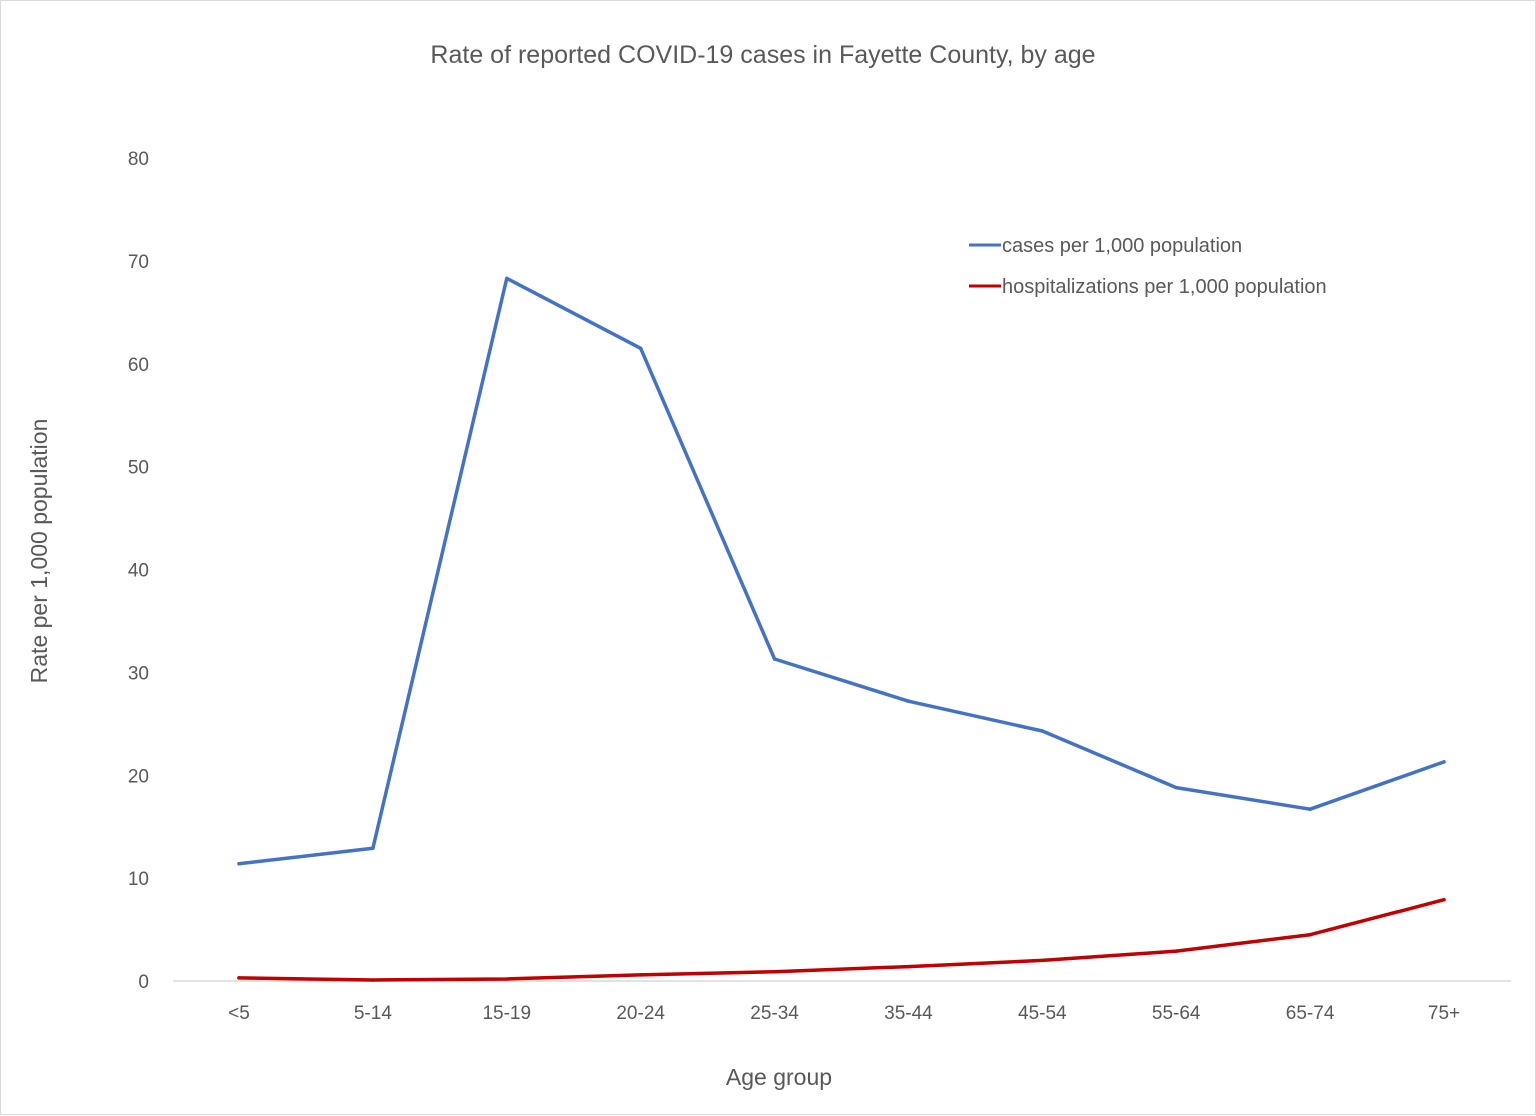  Describe the element at coordinates (239, 1013) in the screenshot. I see `x-tick-label-5: <5` at that location.